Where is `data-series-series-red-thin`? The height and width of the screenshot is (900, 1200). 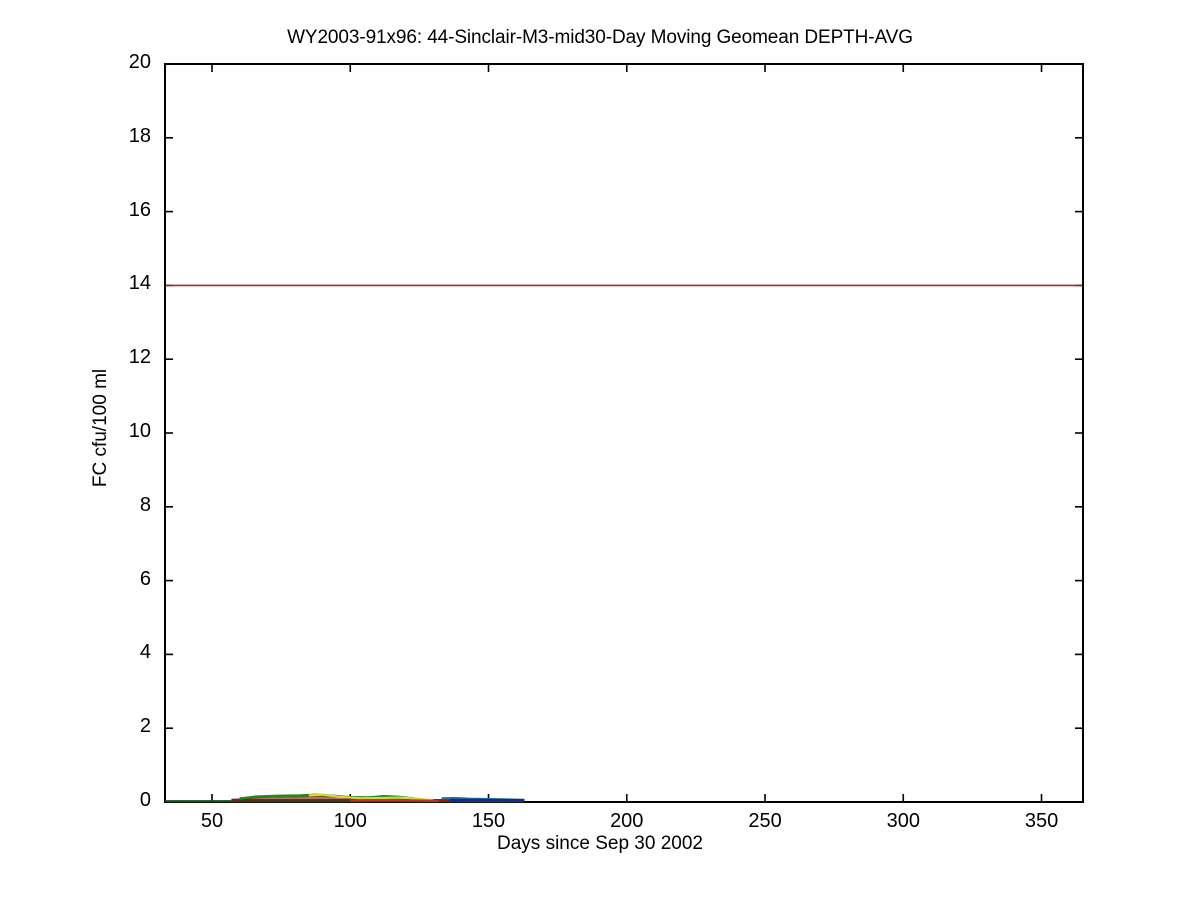
data-series-series-red-thin is located at coordinates (394, 800).